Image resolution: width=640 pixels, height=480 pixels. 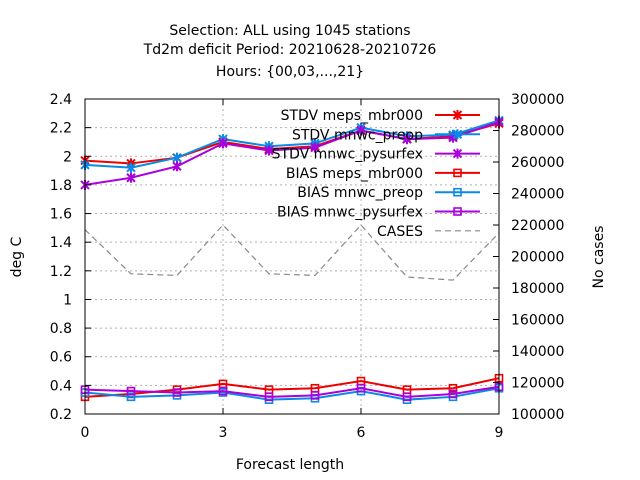 I want to click on series-stdv-mnwc-preop, so click(x=292, y=144).